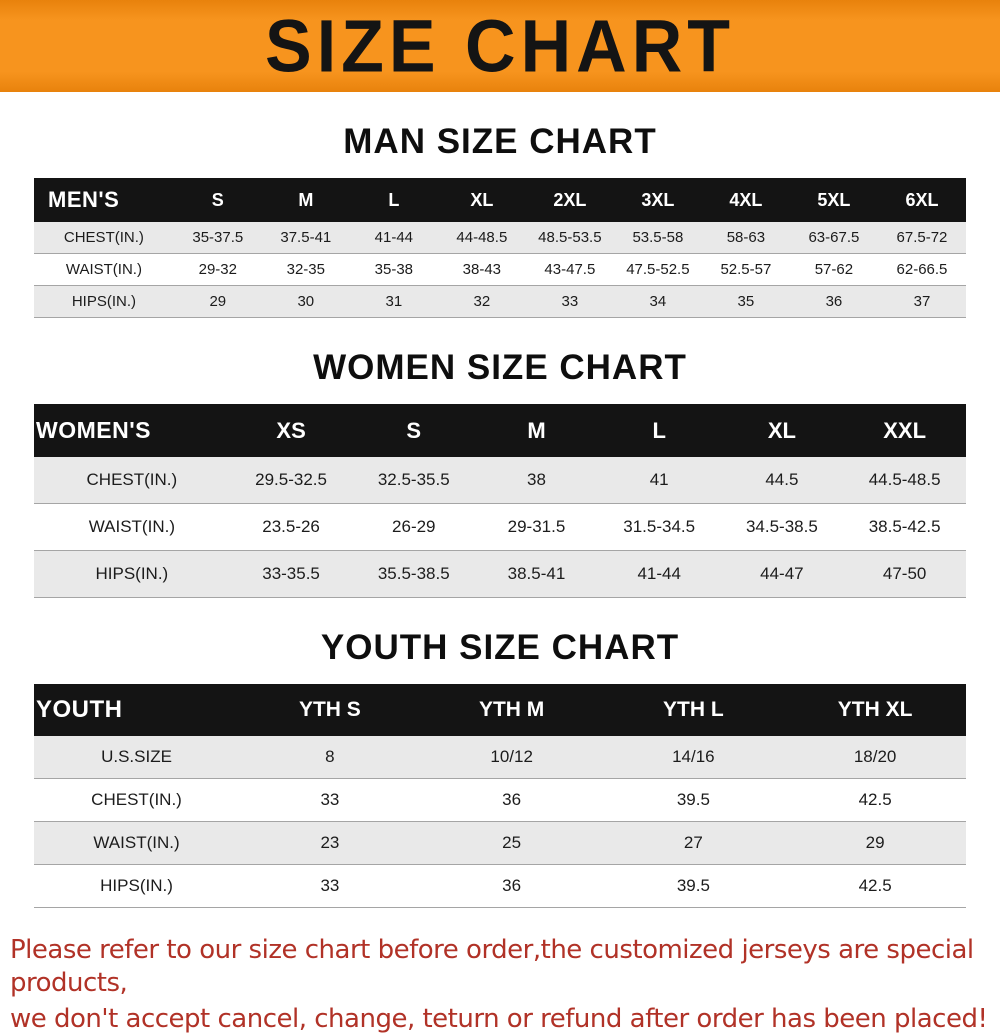 Image resolution: width=1000 pixels, height=1036 pixels. What do you see at coordinates (305, 301) in the screenshot?
I see `table-cell: 30` at bounding box center [305, 301].